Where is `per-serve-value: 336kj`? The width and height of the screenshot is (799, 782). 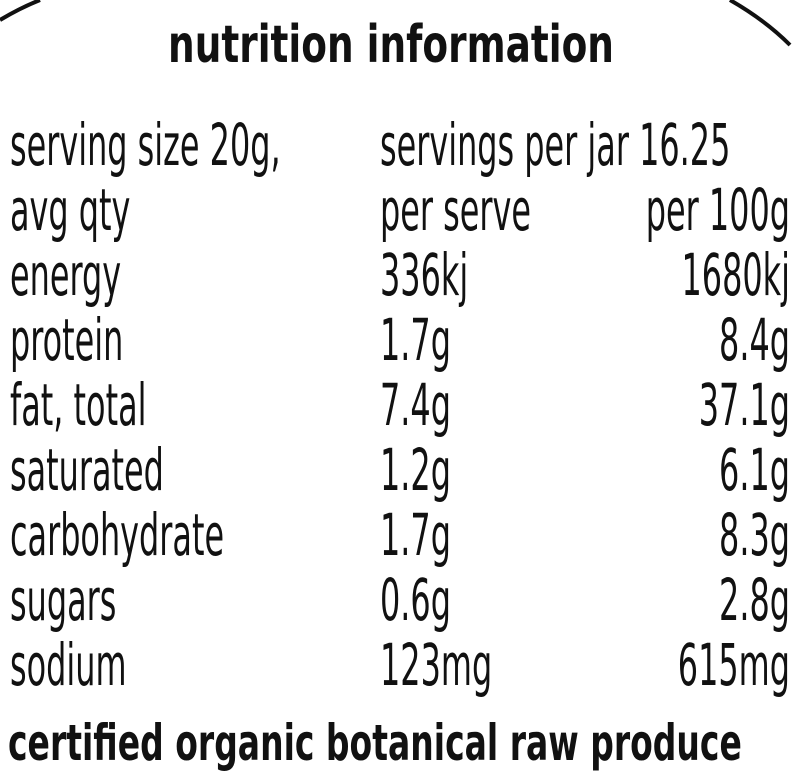
per-serve-value: 336kj is located at coordinates (424, 276).